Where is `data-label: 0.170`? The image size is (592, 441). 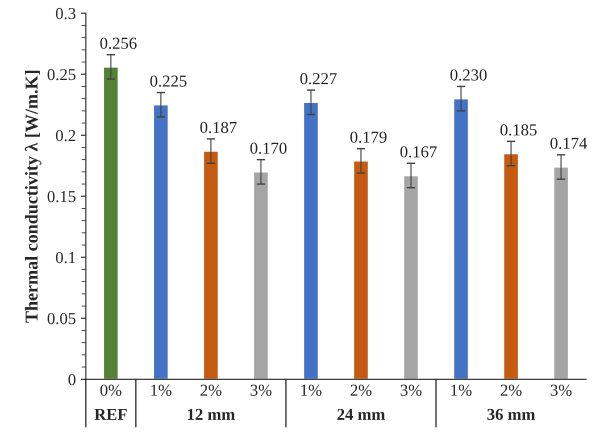 data-label: 0.170 is located at coordinates (268, 148).